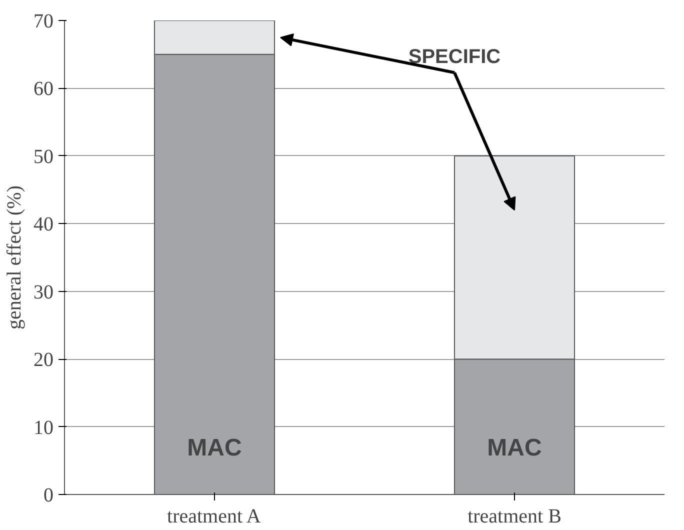 This screenshot has width=684, height=530. What do you see at coordinates (514, 448) in the screenshot?
I see `series-label: MAC` at bounding box center [514, 448].